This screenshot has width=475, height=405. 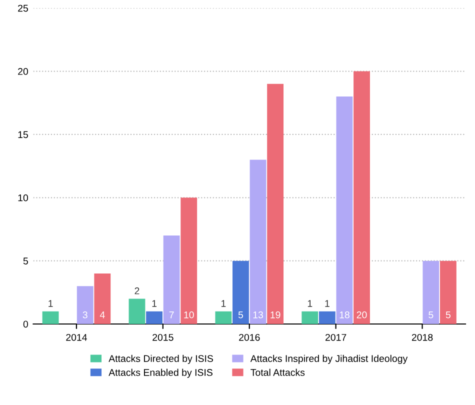 I want to click on data-label: 19, so click(x=275, y=314).